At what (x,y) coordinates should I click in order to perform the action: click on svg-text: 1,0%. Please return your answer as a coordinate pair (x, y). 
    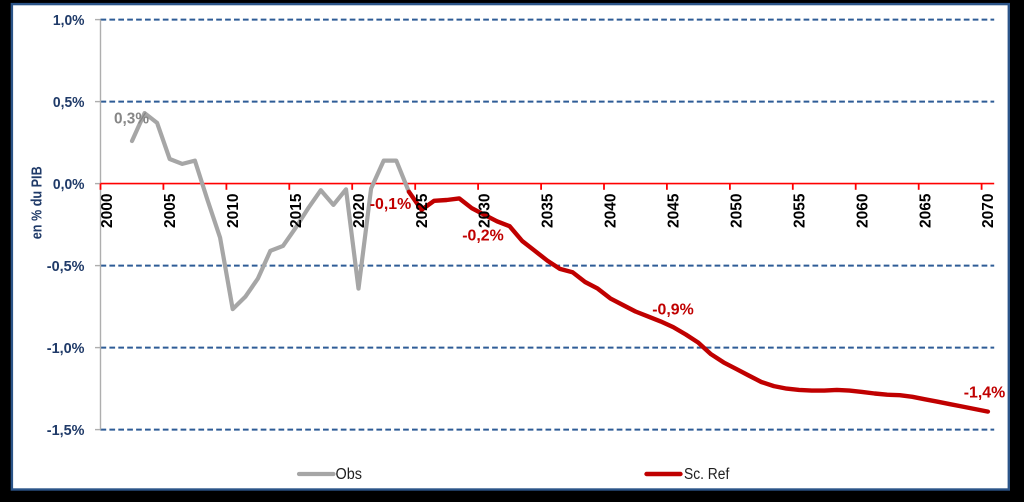
    Looking at the image, I should click on (69, 21).